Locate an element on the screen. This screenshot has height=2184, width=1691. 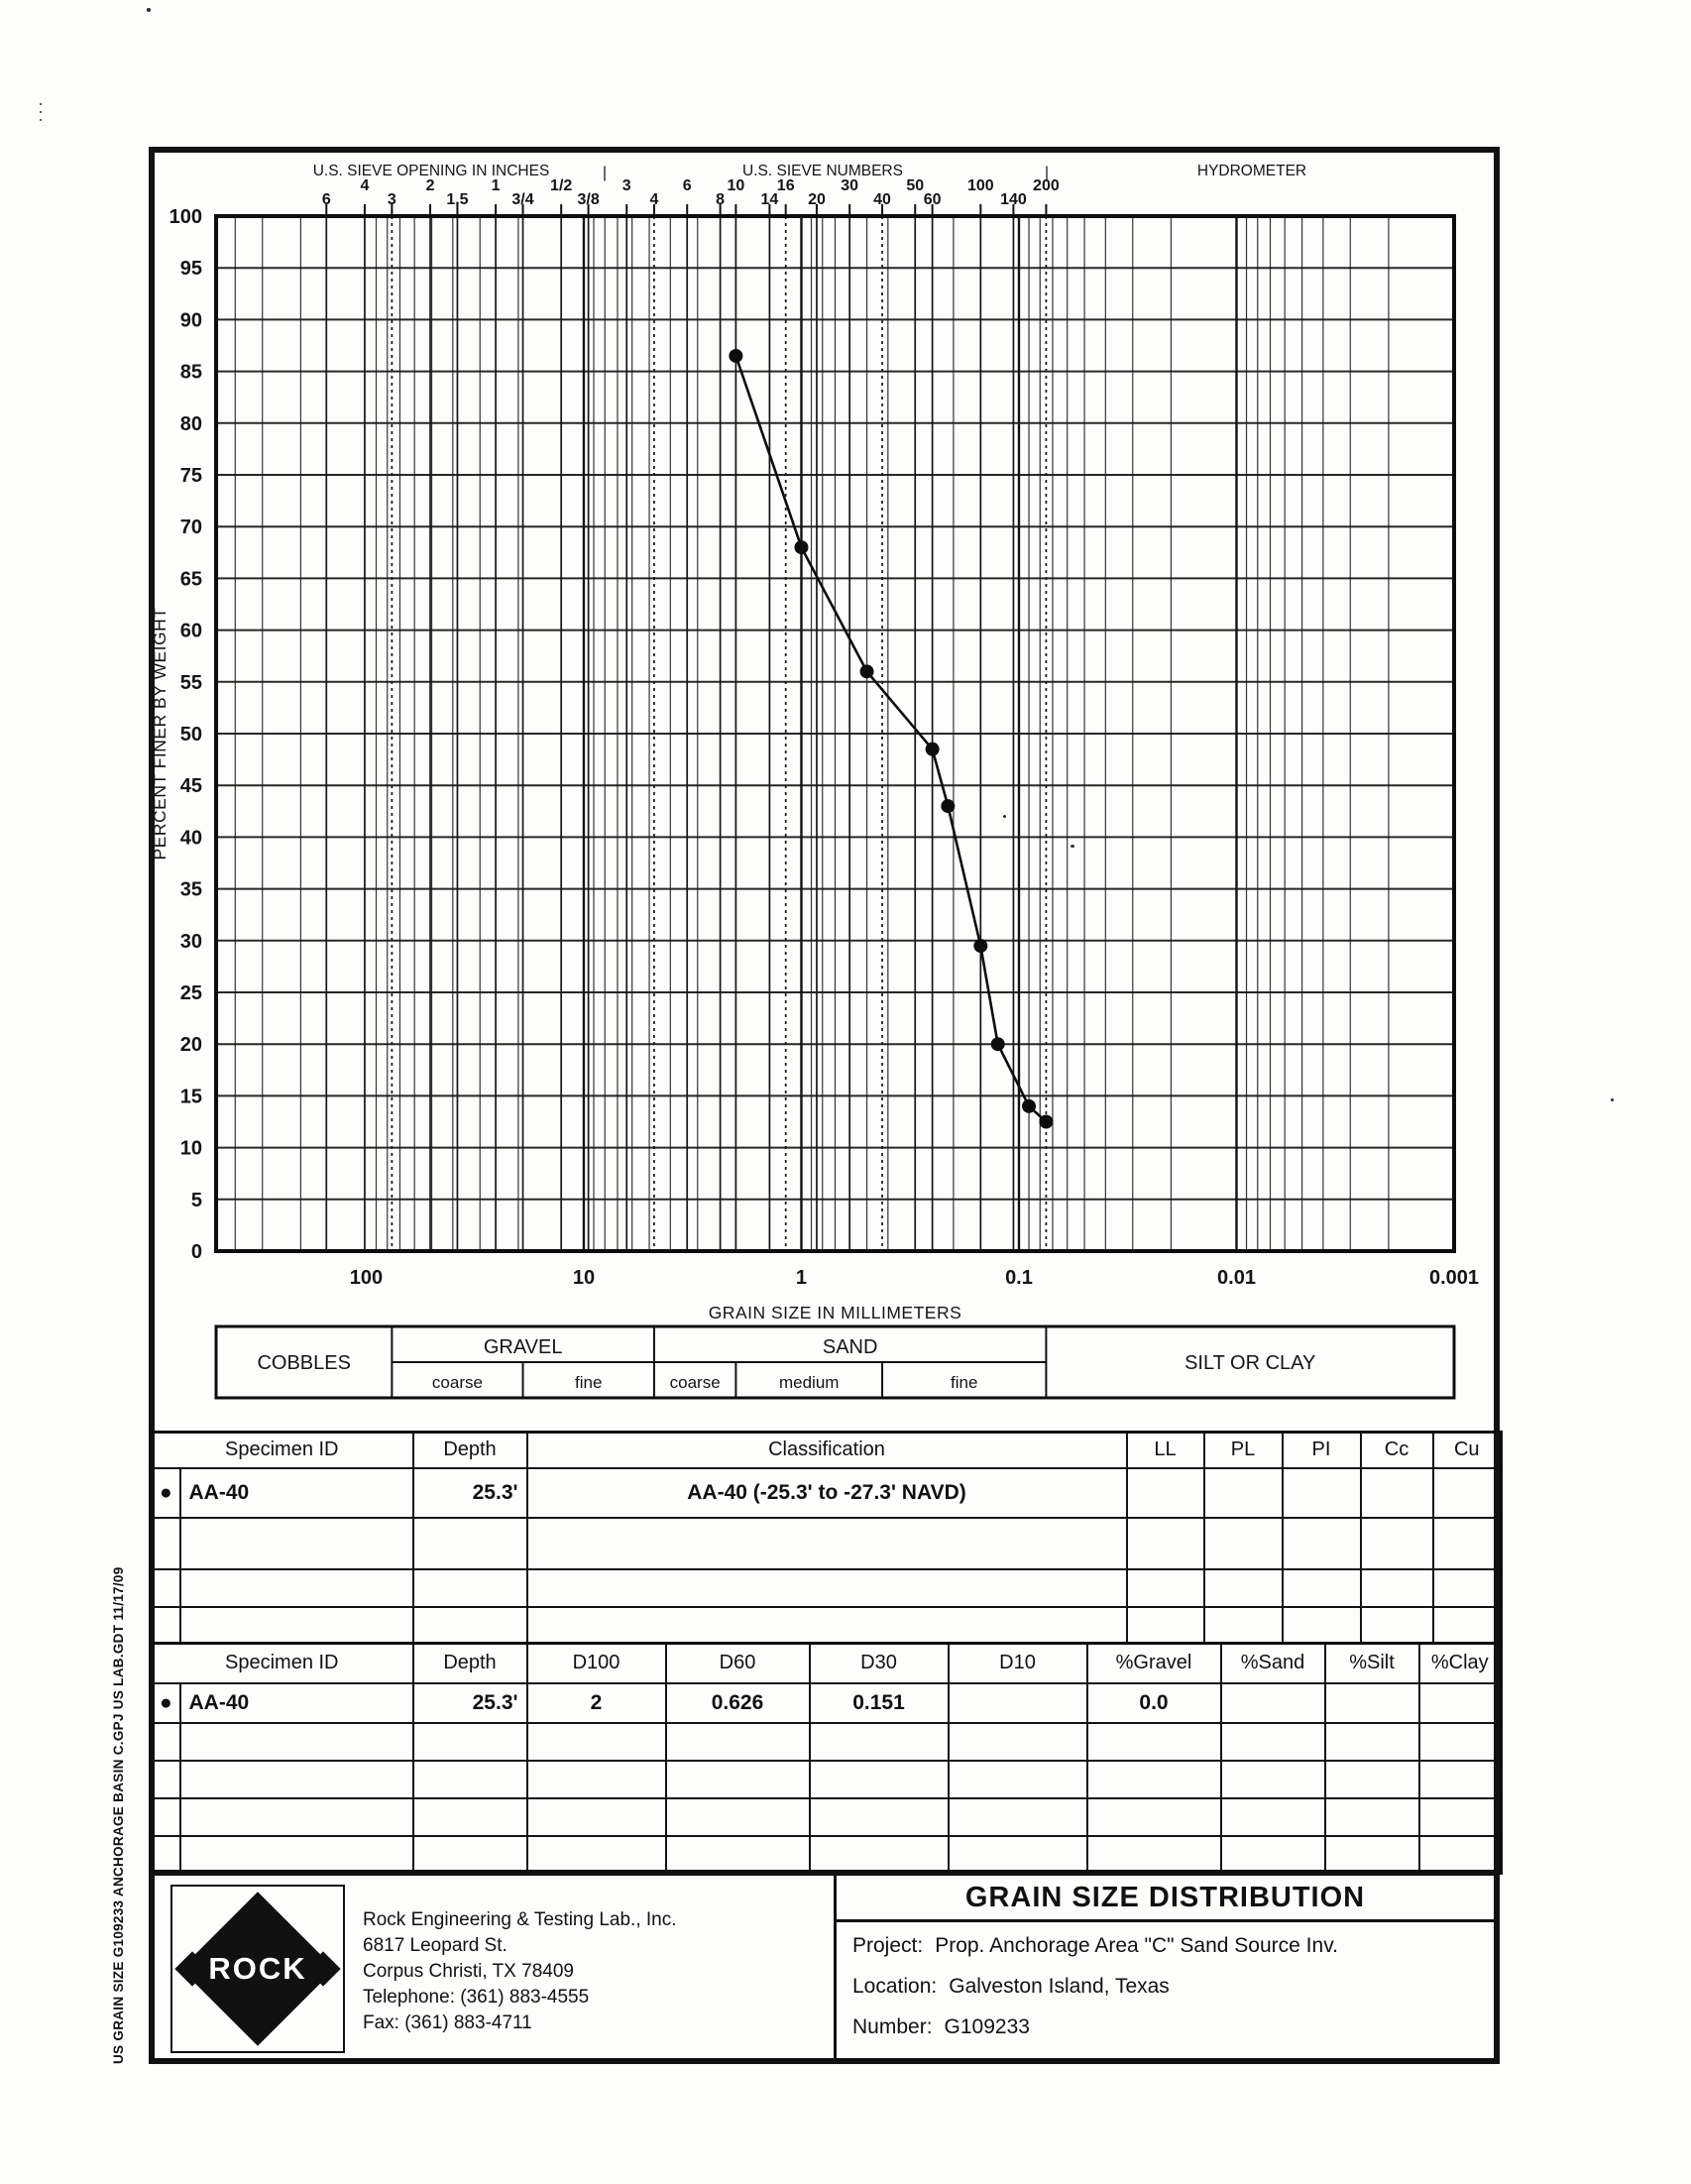
y-tick-label: 45 is located at coordinates (191, 786).